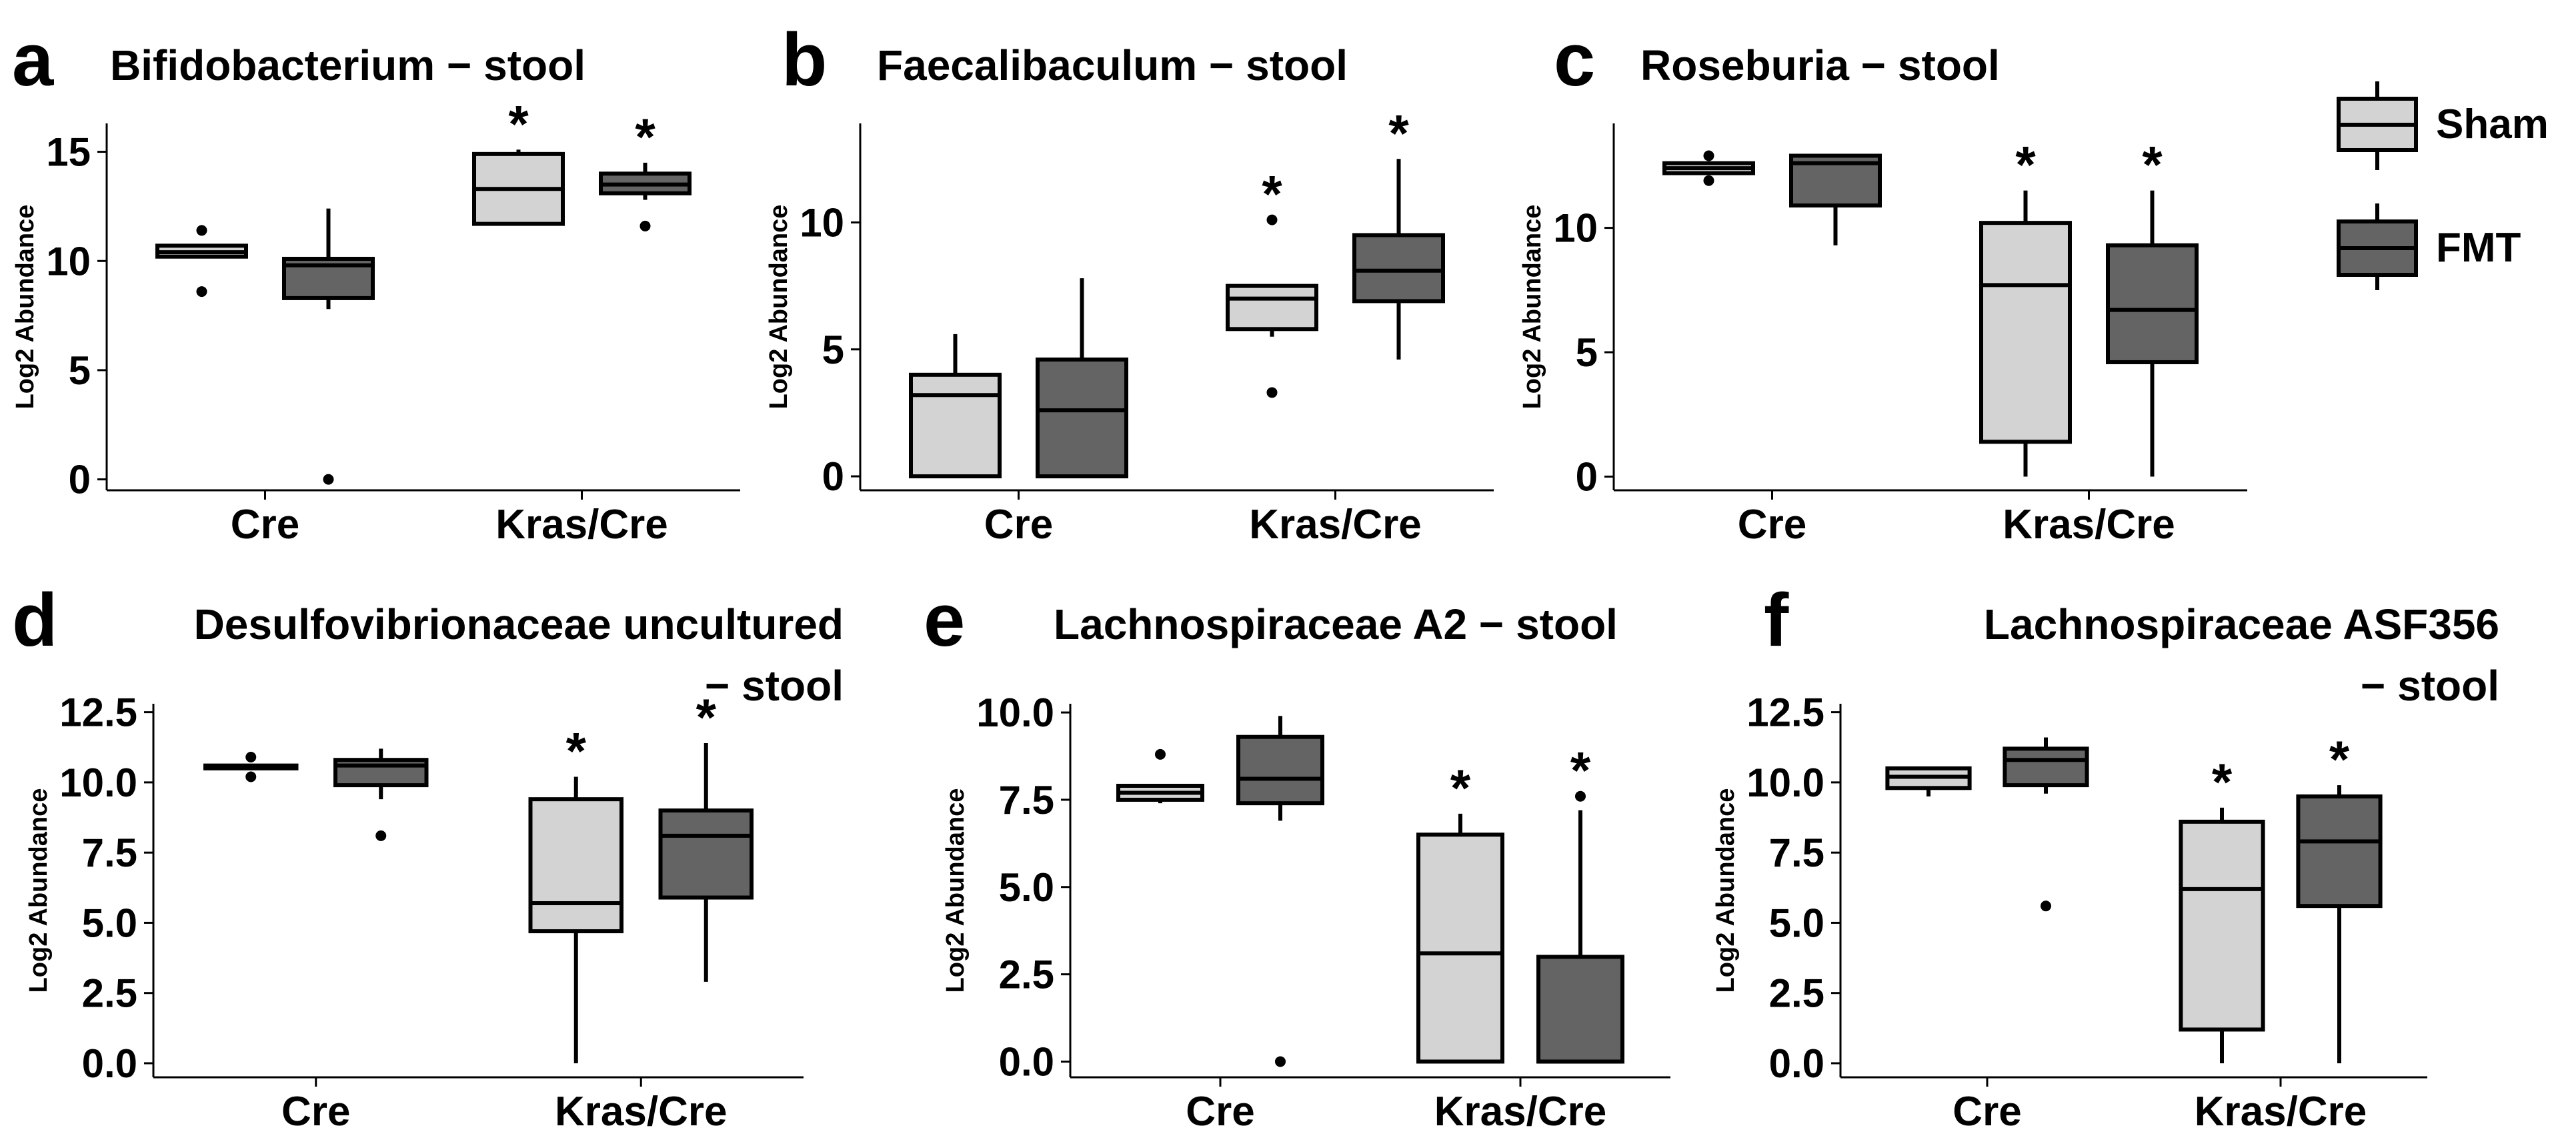 The height and width of the screenshot is (1134, 2576). I want to click on panel-title: Lachnospiraceae ASF356, so click(2241, 624).